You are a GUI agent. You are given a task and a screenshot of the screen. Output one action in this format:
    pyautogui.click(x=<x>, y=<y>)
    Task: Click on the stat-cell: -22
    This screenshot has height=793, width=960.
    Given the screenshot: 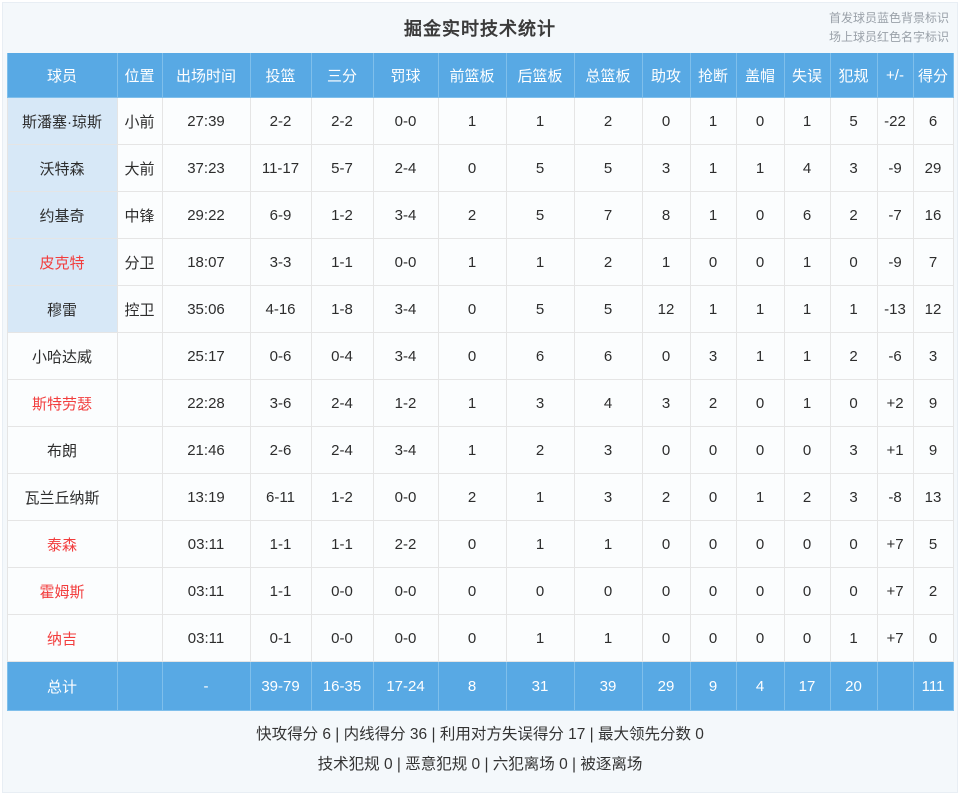 What is the action you would take?
    pyautogui.click(x=895, y=121)
    